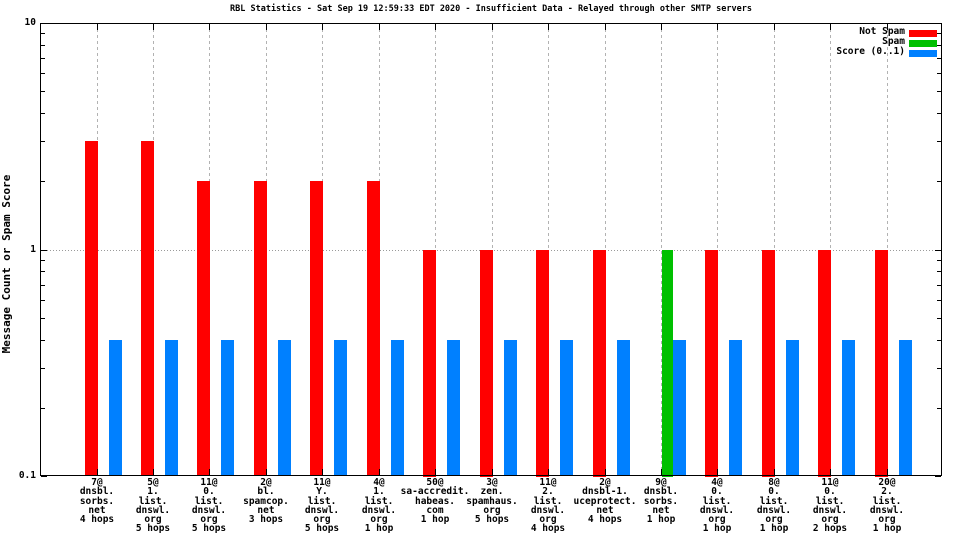  Describe the element at coordinates (893, 41) in the screenshot. I see `legend-label-1: Spam` at that location.